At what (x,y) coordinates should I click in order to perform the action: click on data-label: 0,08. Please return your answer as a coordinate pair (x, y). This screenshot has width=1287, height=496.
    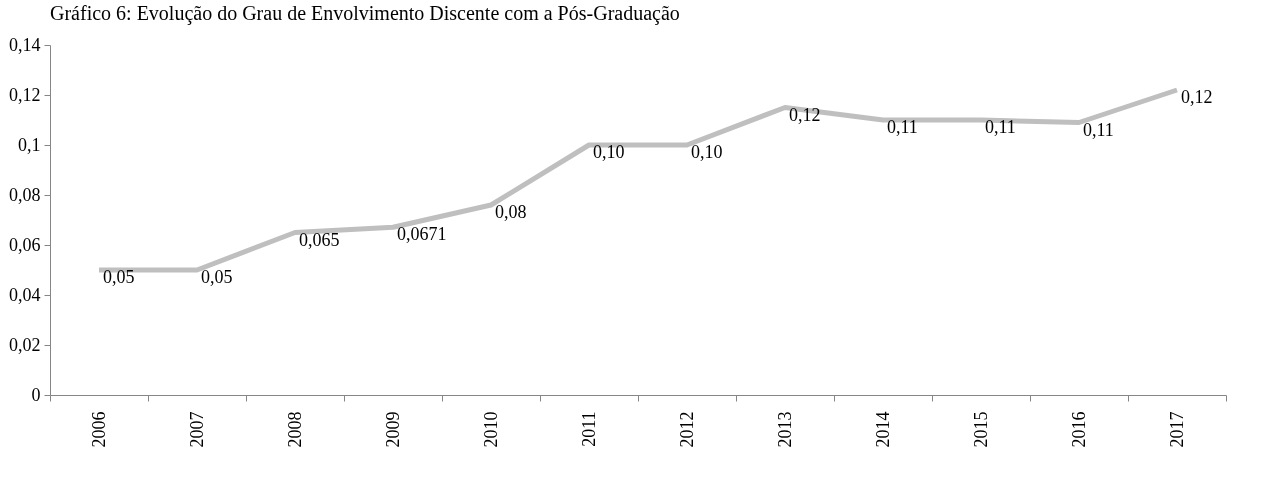
    Looking at the image, I should click on (511, 212).